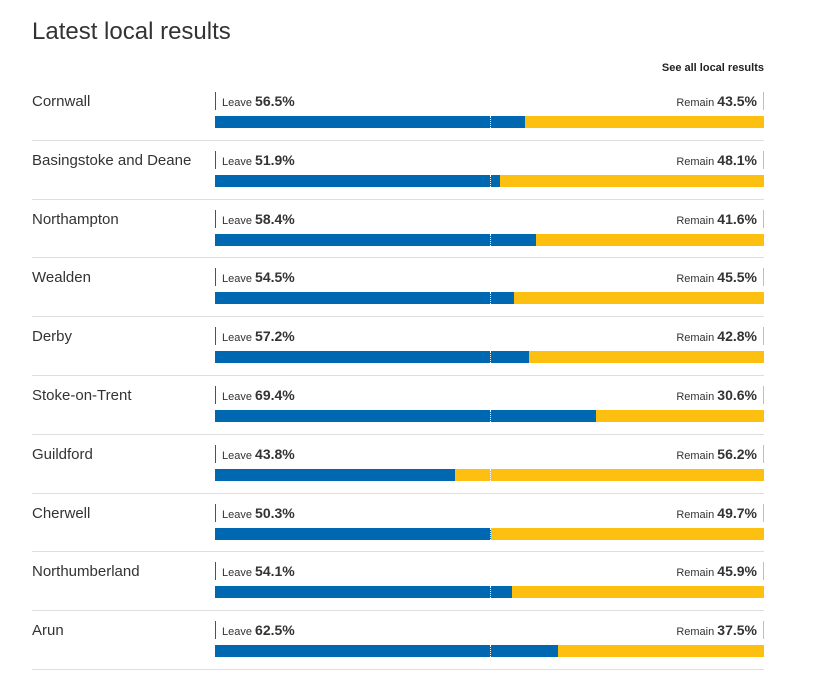 The image size is (813, 683). What do you see at coordinates (255, 218) in the screenshot?
I see `leave-label: Leave 58.4%` at bounding box center [255, 218].